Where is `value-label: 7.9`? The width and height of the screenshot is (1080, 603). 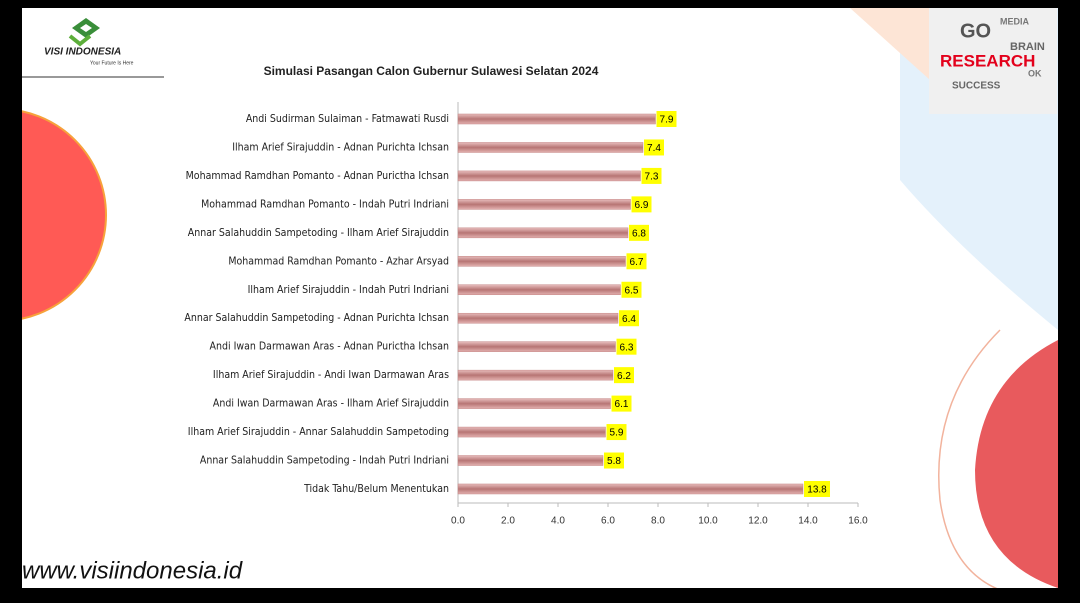
value-label: 7.9 is located at coordinates (667, 120).